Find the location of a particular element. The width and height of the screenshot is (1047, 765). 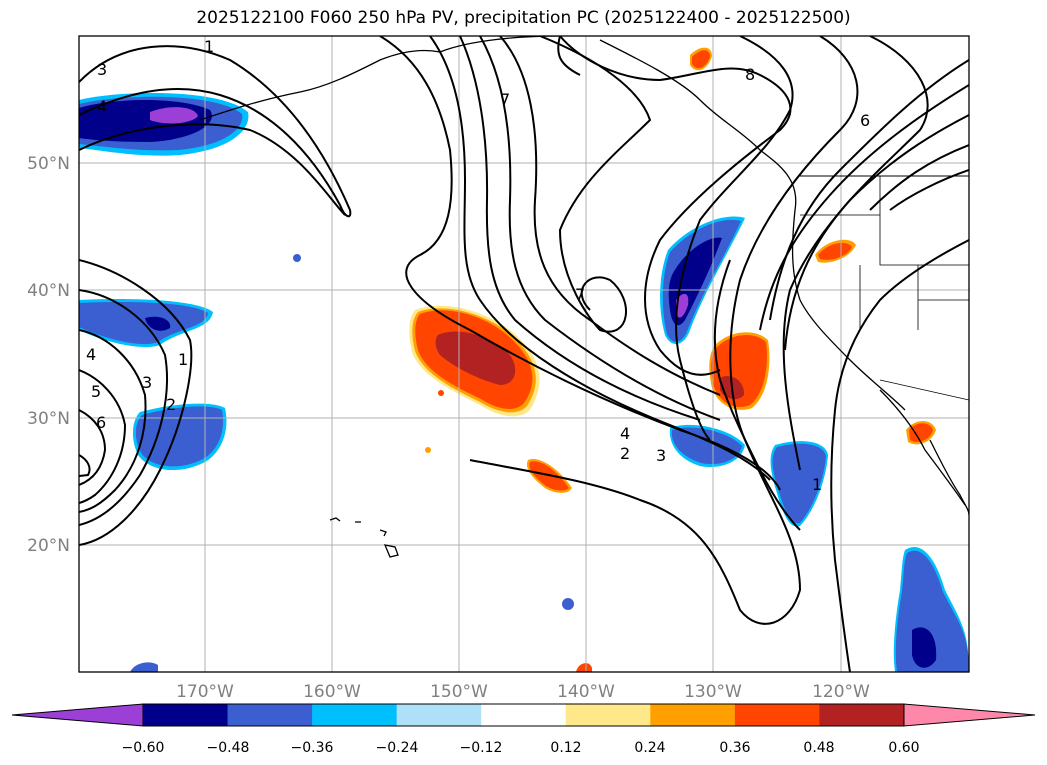

contour-label: 8 is located at coordinates (750, 74).